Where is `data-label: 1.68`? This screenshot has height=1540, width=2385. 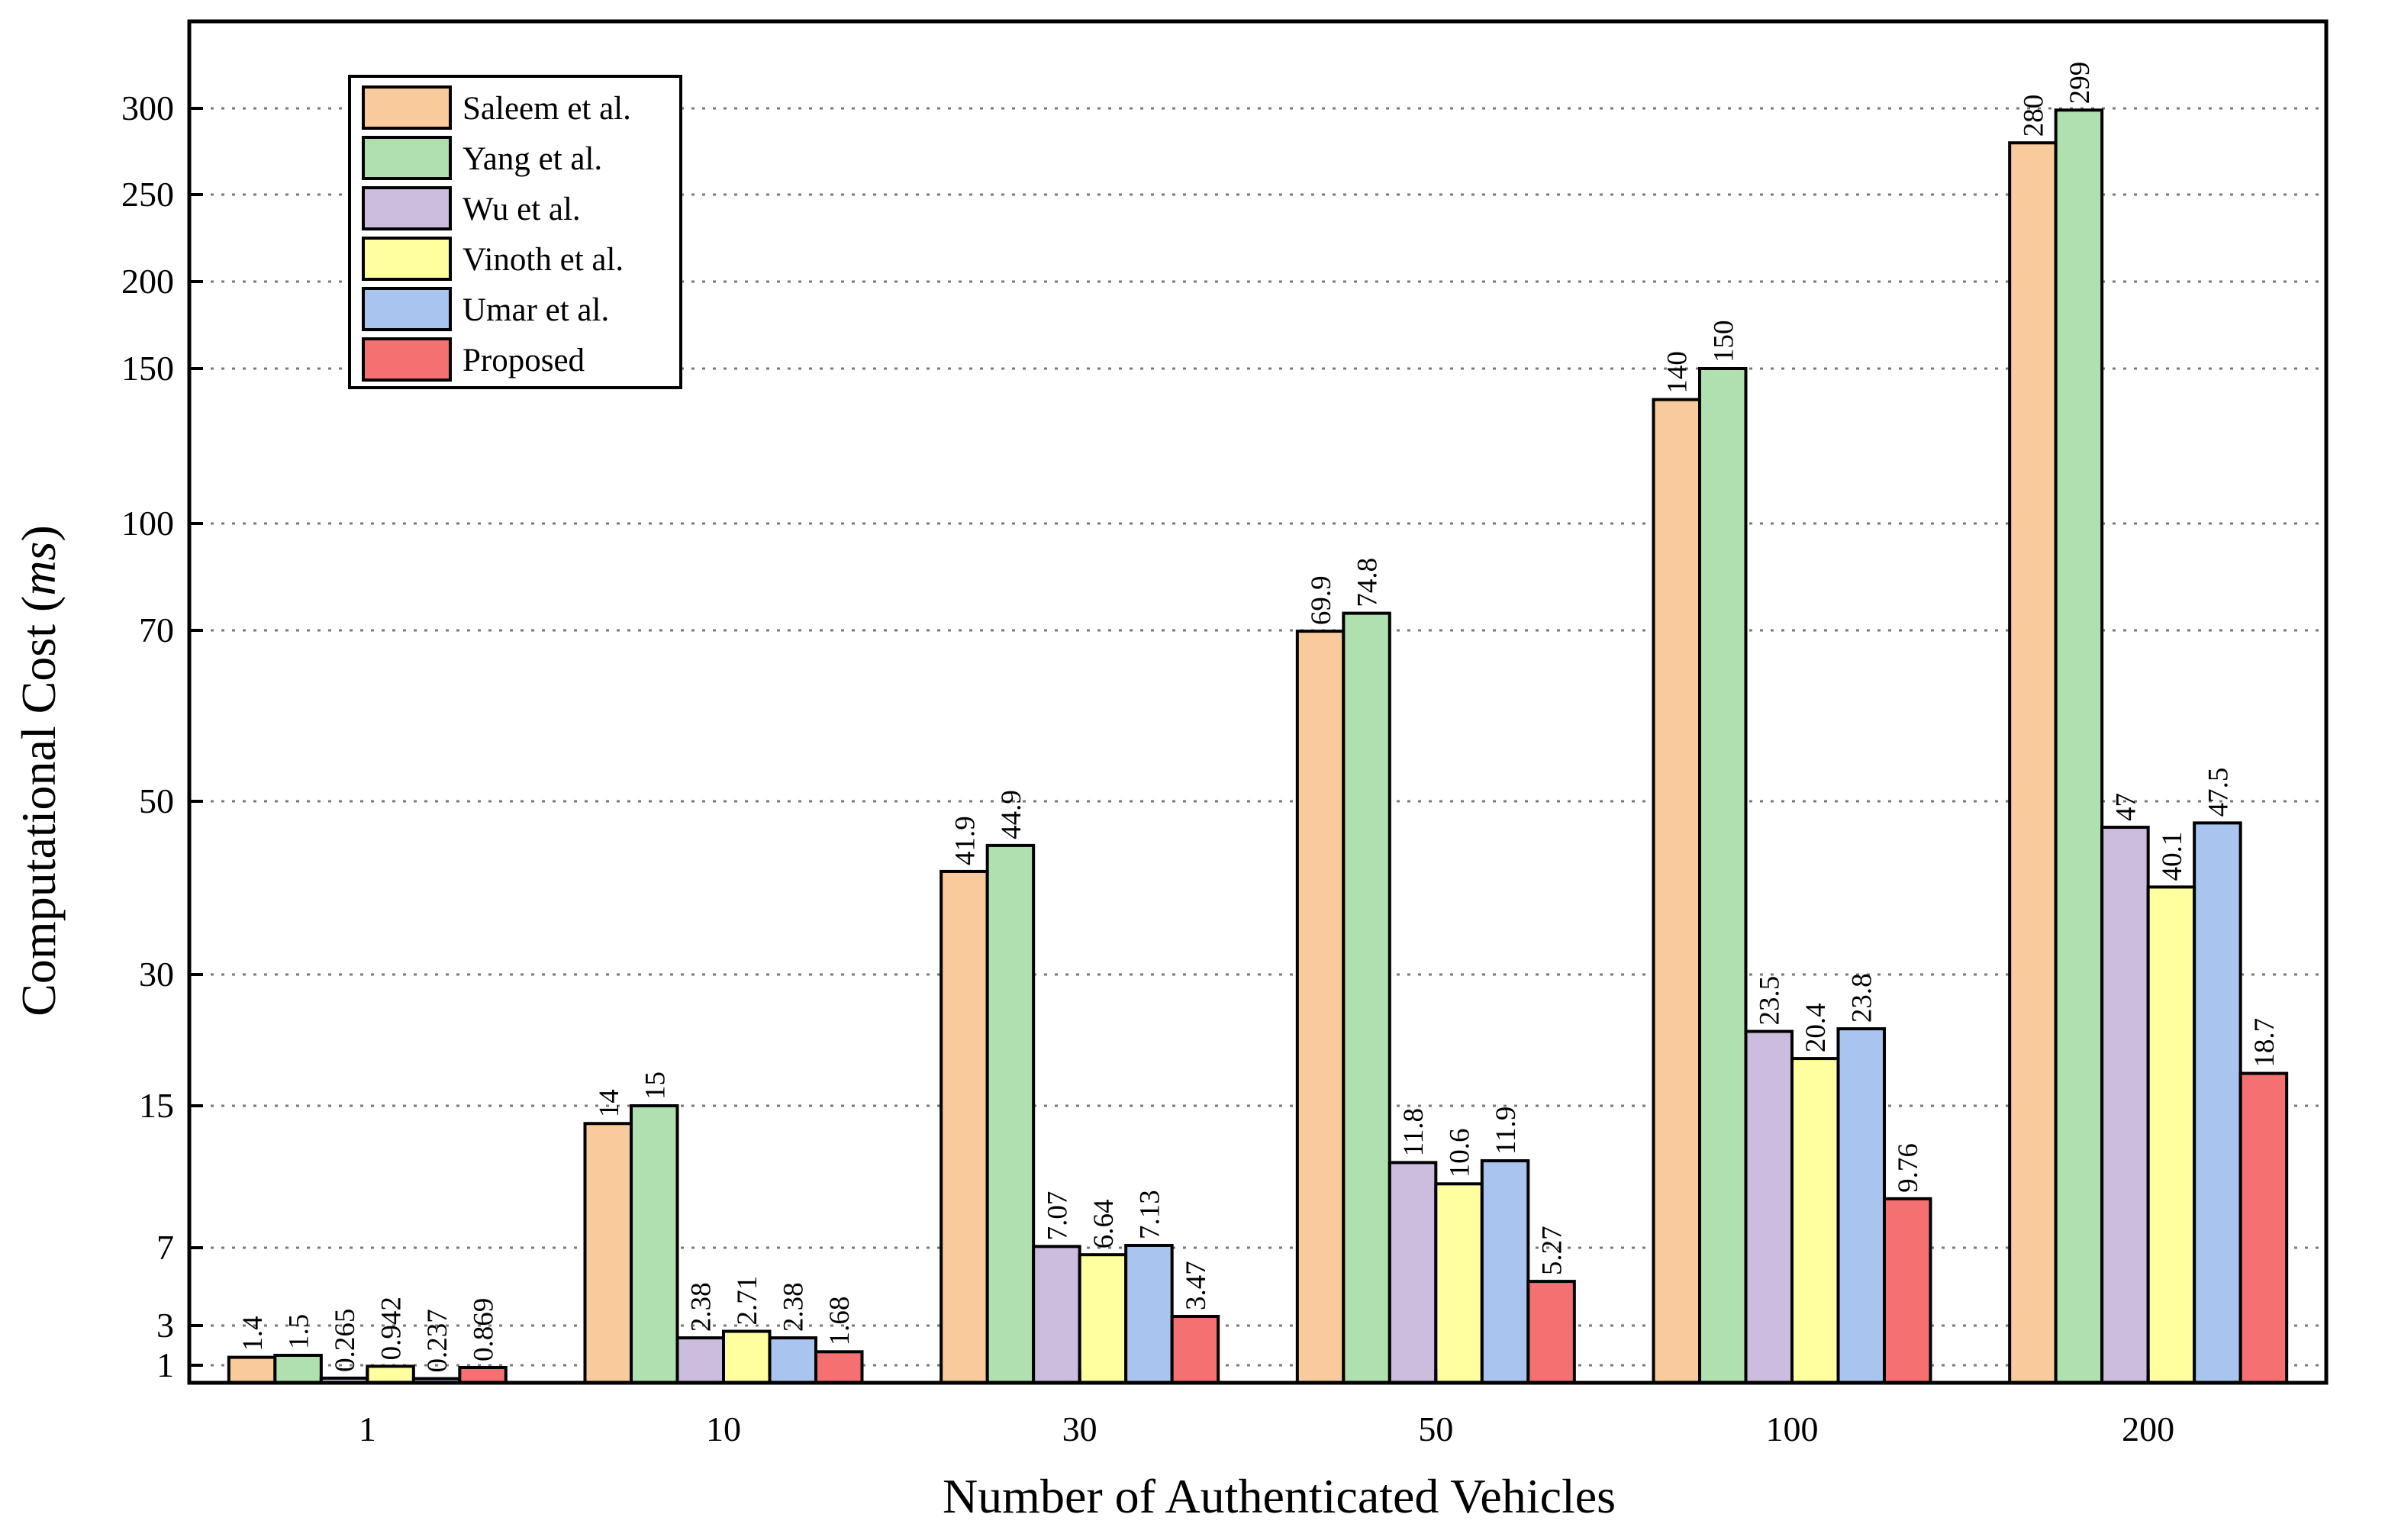 data-label: 1.68 is located at coordinates (840, 1321).